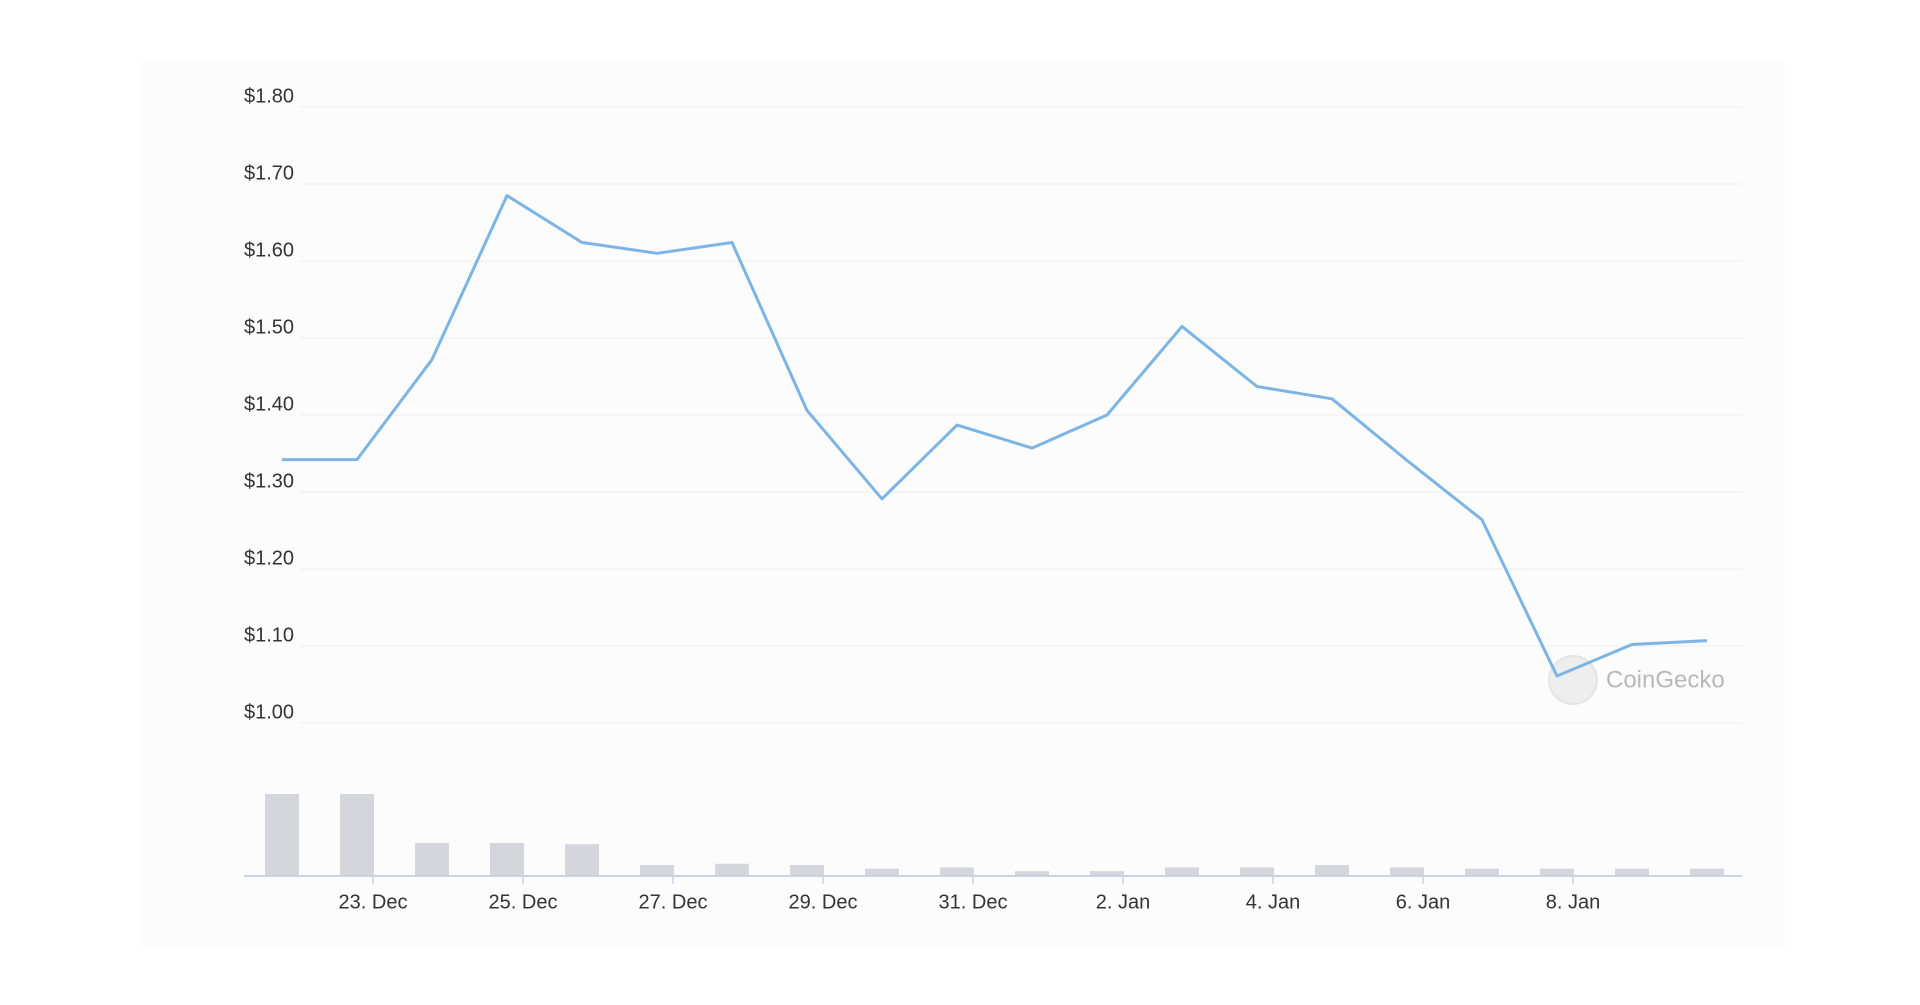  What do you see at coordinates (269, 481) in the screenshot?
I see `y-tick-label: $1.30` at bounding box center [269, 481].